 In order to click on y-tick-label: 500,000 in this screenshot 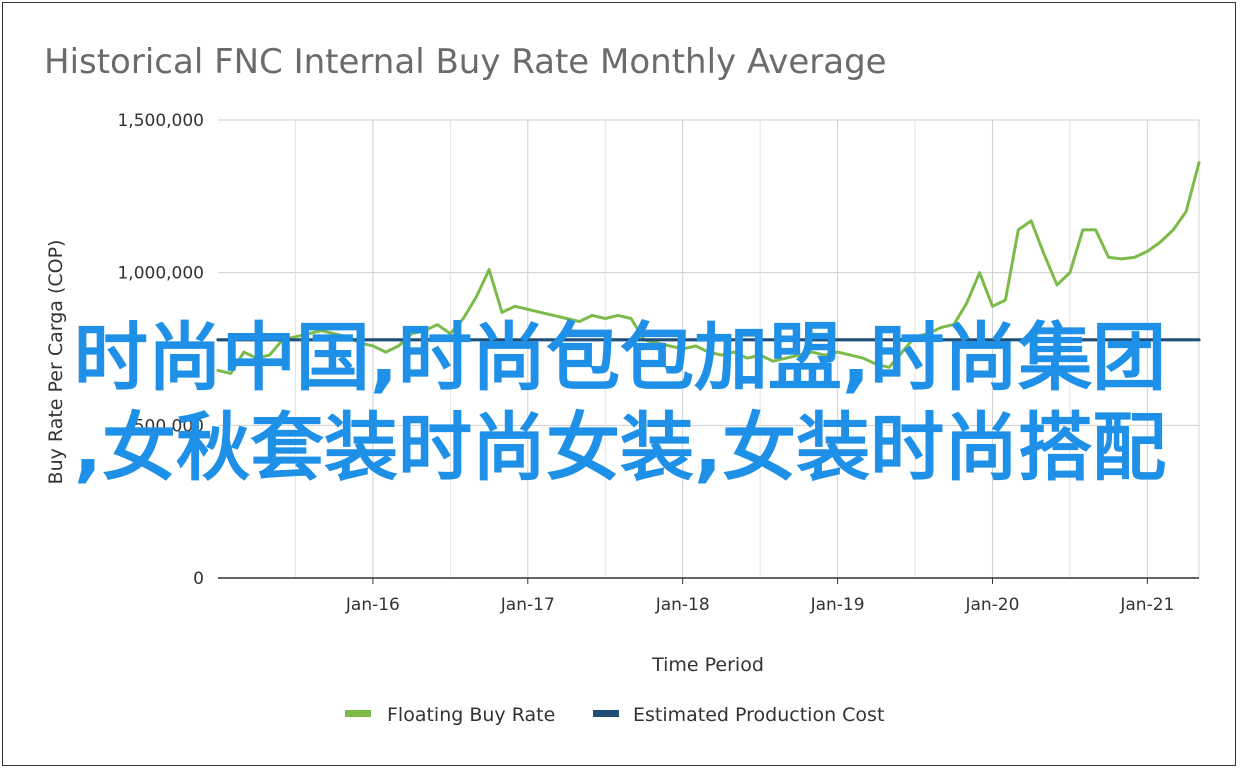, I will do `click(169, 426)`.